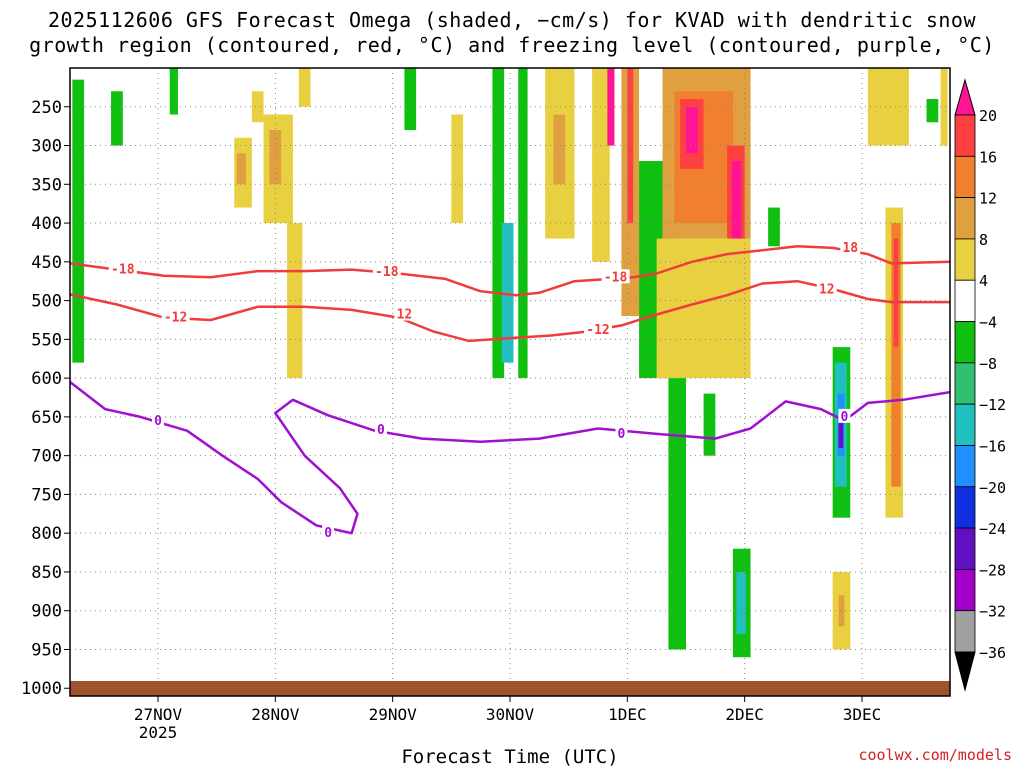  What do you see at coordinates (275, 714) in the screenshot?
I see `x-tick-label: 28NOV` at bounding box center [275, 714].